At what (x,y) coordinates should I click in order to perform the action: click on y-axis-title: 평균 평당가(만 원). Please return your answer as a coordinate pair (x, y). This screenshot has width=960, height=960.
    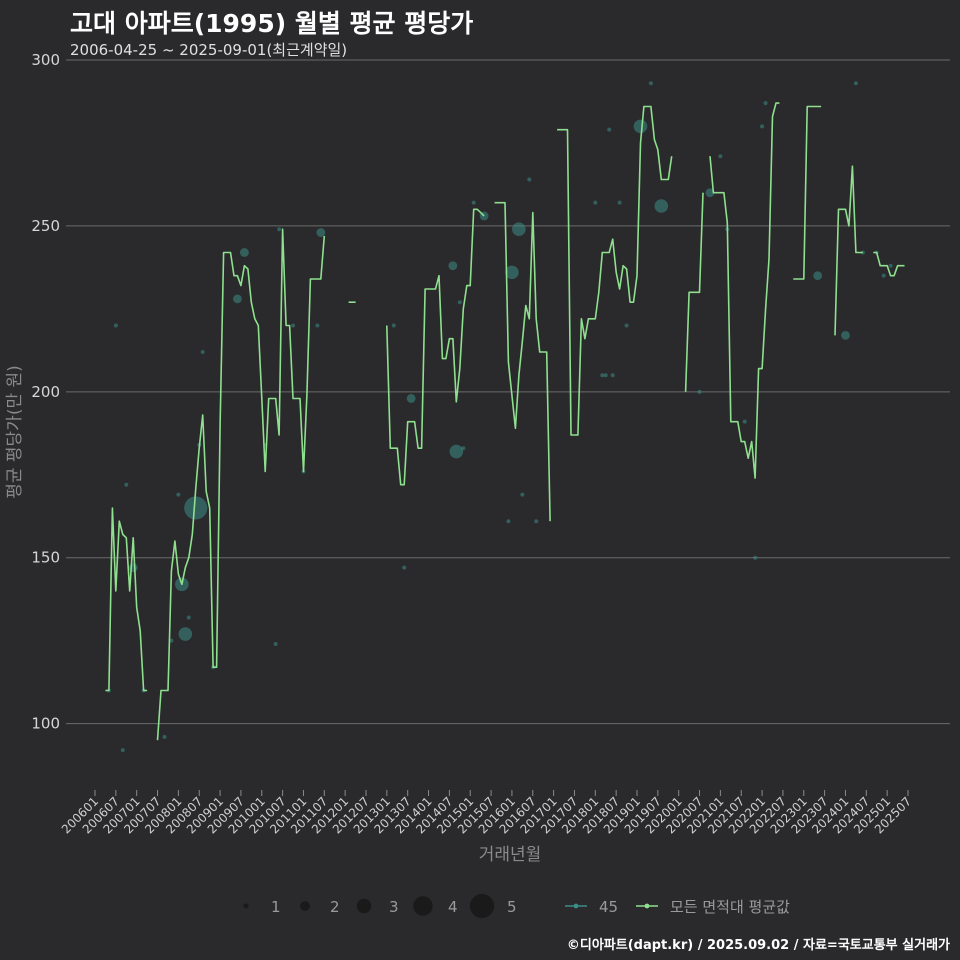
    Looking at the image, I should click on (15, 432).